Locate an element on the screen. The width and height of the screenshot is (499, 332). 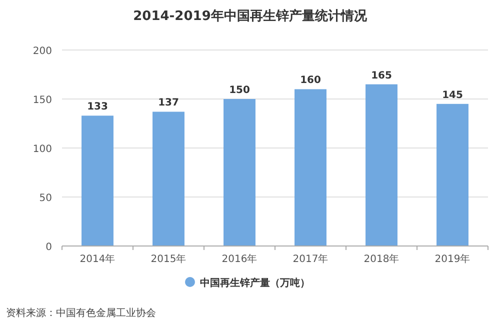
text: 资料来源：中国有色金属工业协会 is located at coordinates (81, 313).